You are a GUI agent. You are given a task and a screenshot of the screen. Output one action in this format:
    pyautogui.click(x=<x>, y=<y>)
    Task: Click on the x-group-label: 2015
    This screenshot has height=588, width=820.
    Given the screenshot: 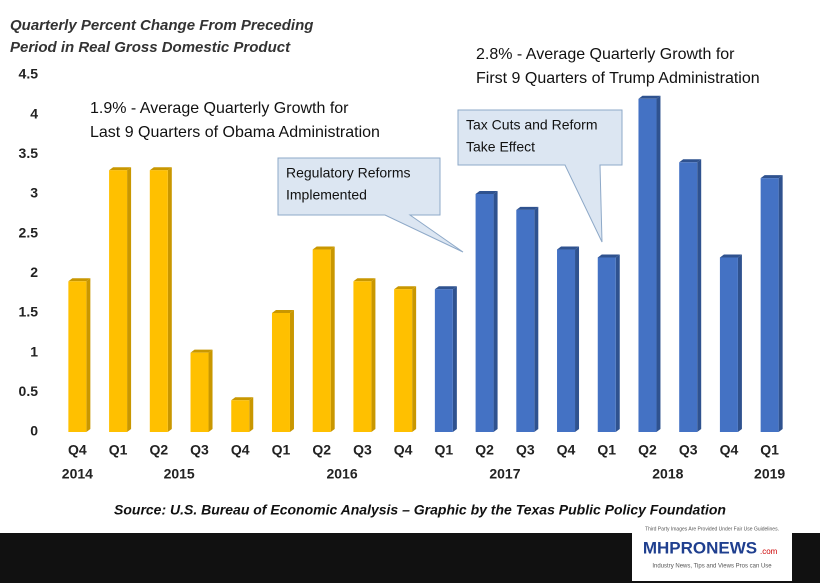 What is the action you would take?
    pyautogui.click(x=179, y=474)
    